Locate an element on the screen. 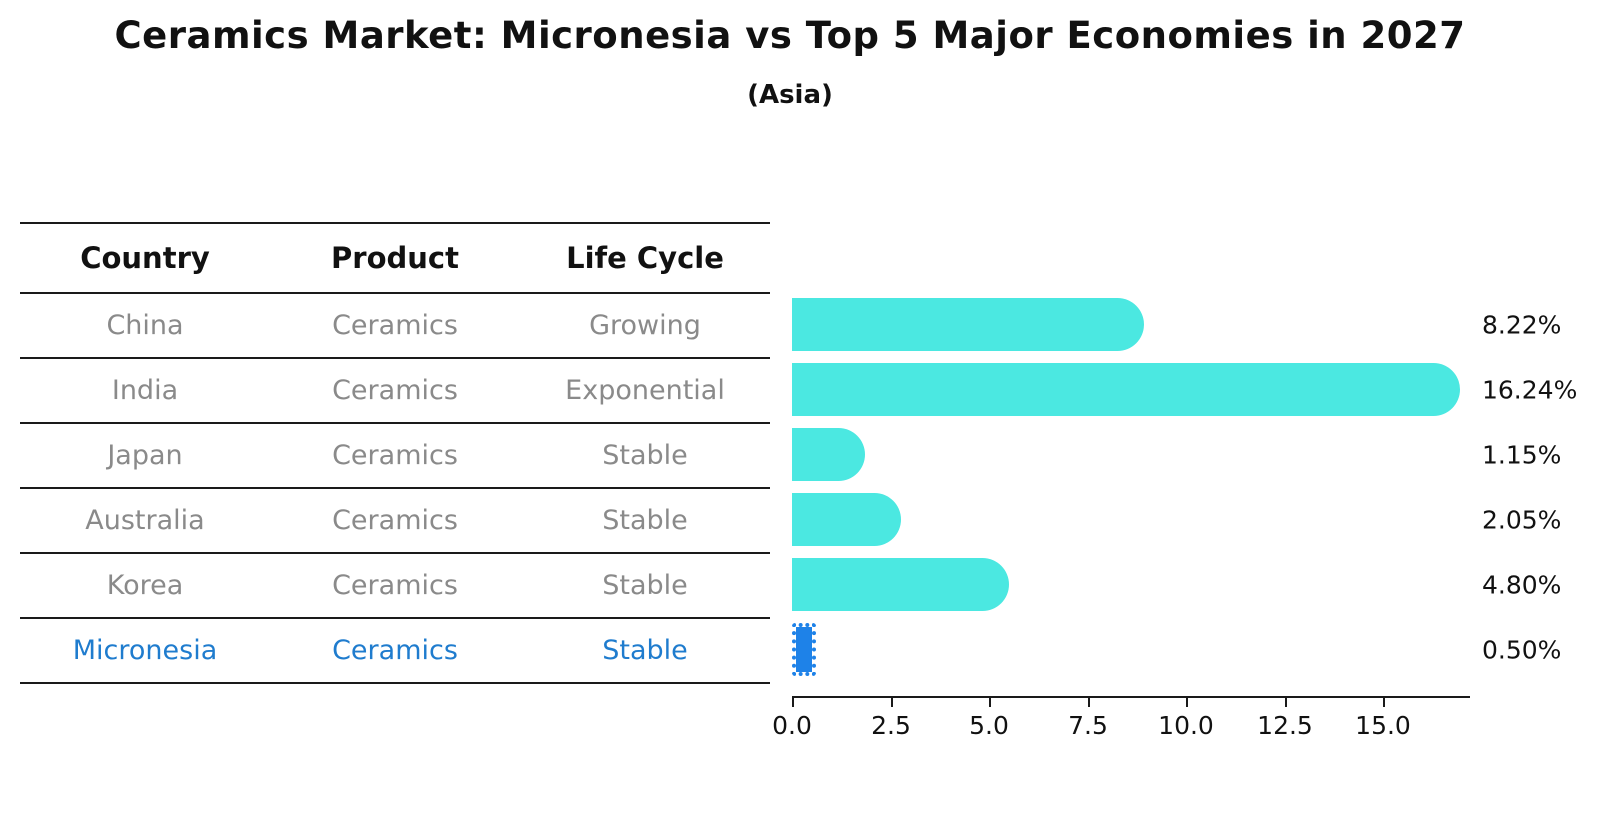  x-tick-mark-5.0 is located at coordinates (990, 702).